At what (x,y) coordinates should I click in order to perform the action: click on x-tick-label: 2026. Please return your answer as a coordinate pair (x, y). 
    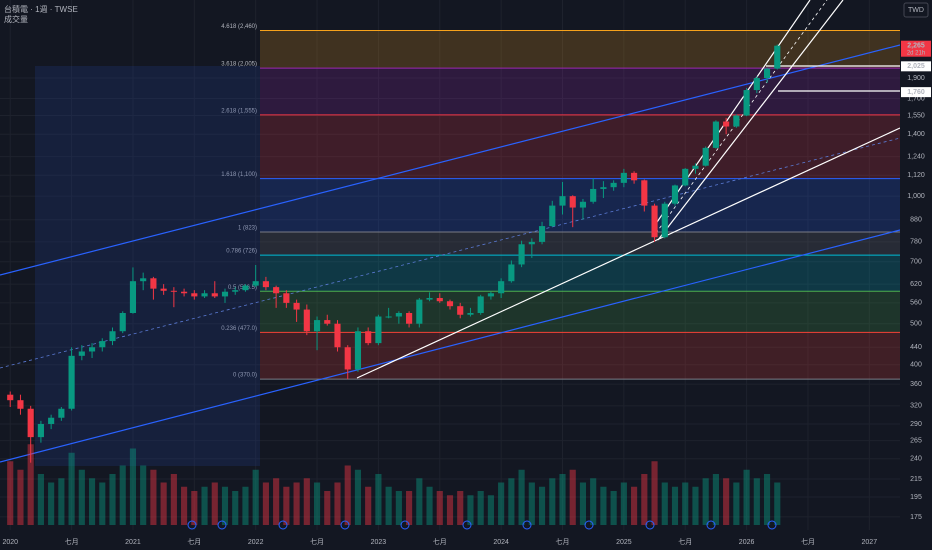
    Looking at the image, I should click on (747, 542).